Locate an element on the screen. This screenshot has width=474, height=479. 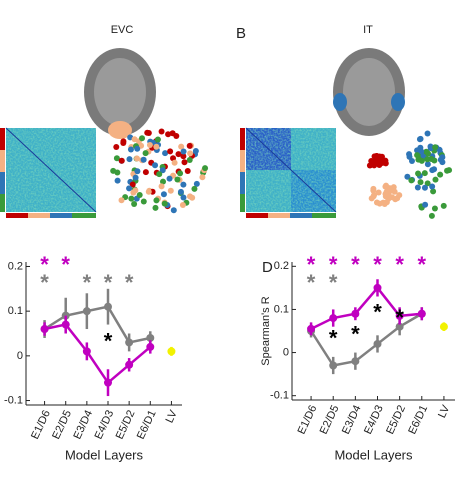
brain-image is located at coordinates (369, 92).